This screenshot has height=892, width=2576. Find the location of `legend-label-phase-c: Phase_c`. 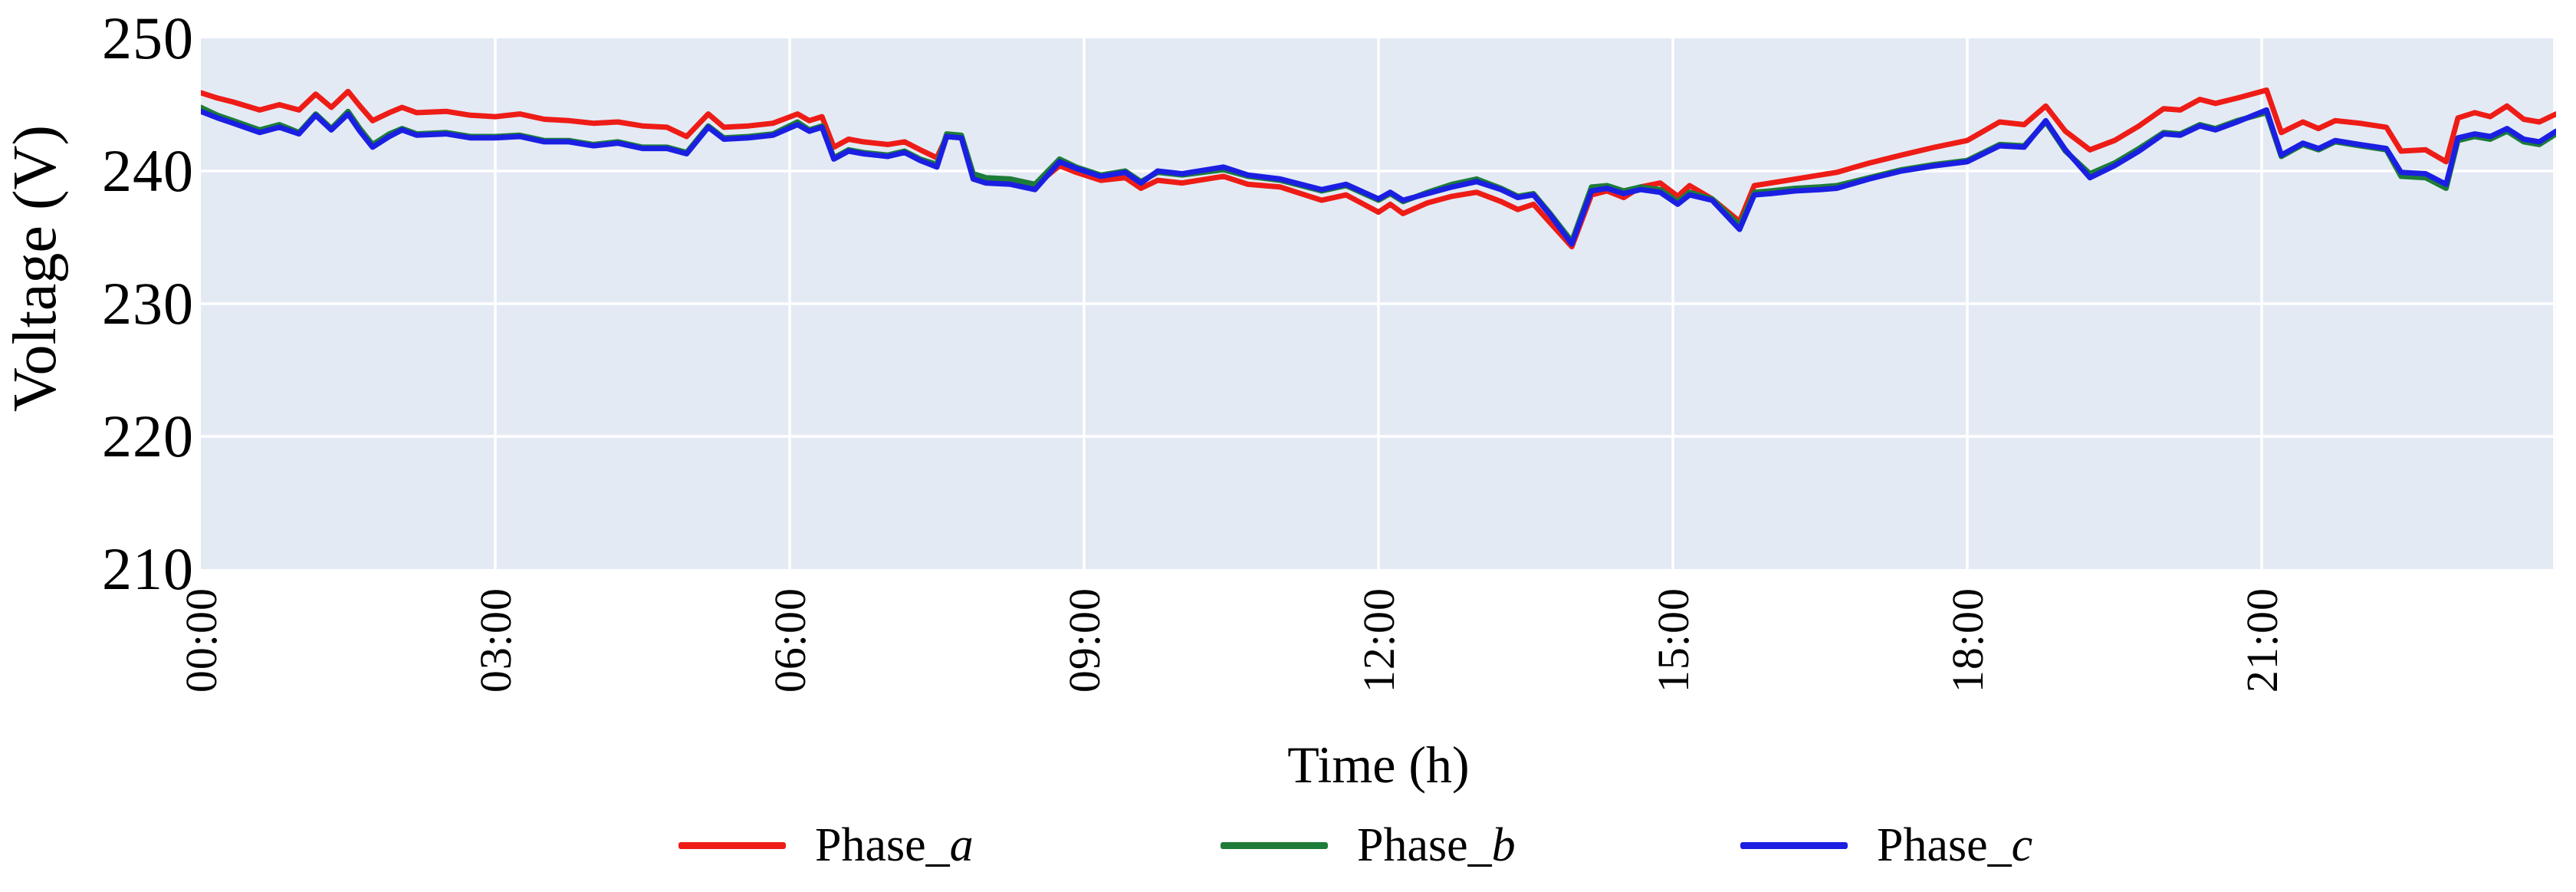

legend-label-phase-c: Phase_c is located at coordinates (1955, 844).